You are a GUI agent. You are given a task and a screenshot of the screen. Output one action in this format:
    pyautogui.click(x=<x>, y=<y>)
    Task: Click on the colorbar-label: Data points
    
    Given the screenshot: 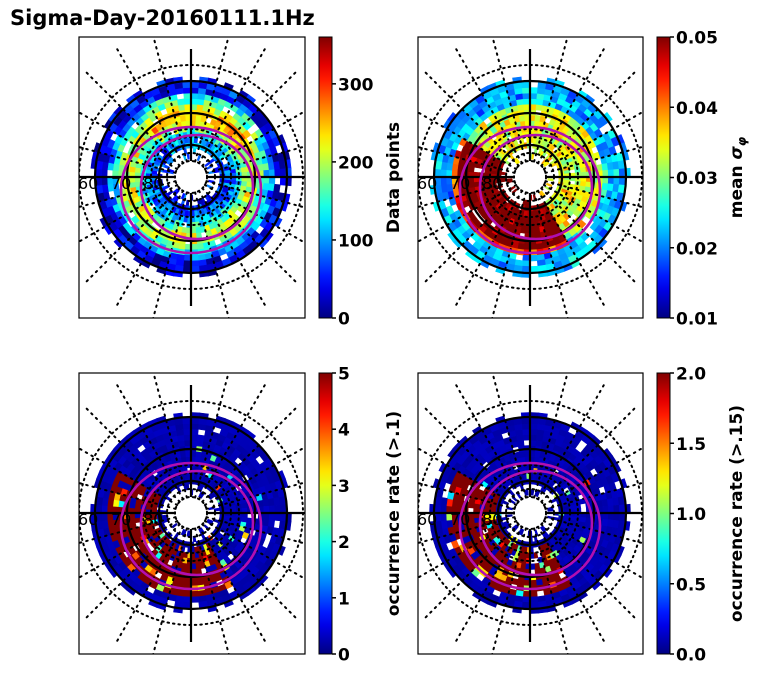 What is the action you would take?
    pyautogui.click(x=394, y=177)
    